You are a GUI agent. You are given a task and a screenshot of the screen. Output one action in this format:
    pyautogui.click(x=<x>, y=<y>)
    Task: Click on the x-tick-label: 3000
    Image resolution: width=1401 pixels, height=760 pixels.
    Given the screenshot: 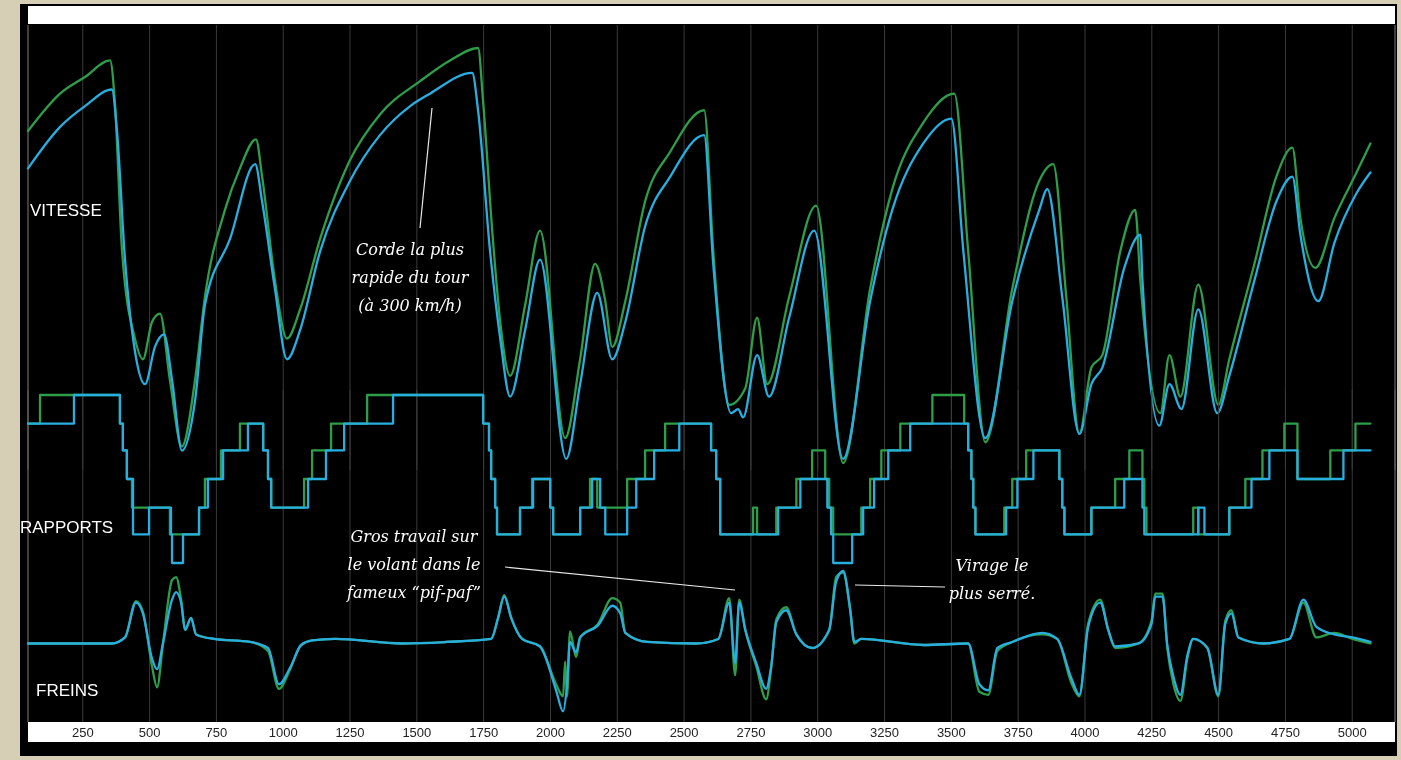 What is the action you would take?
    pyautogui.click(x=818, y=732)
    